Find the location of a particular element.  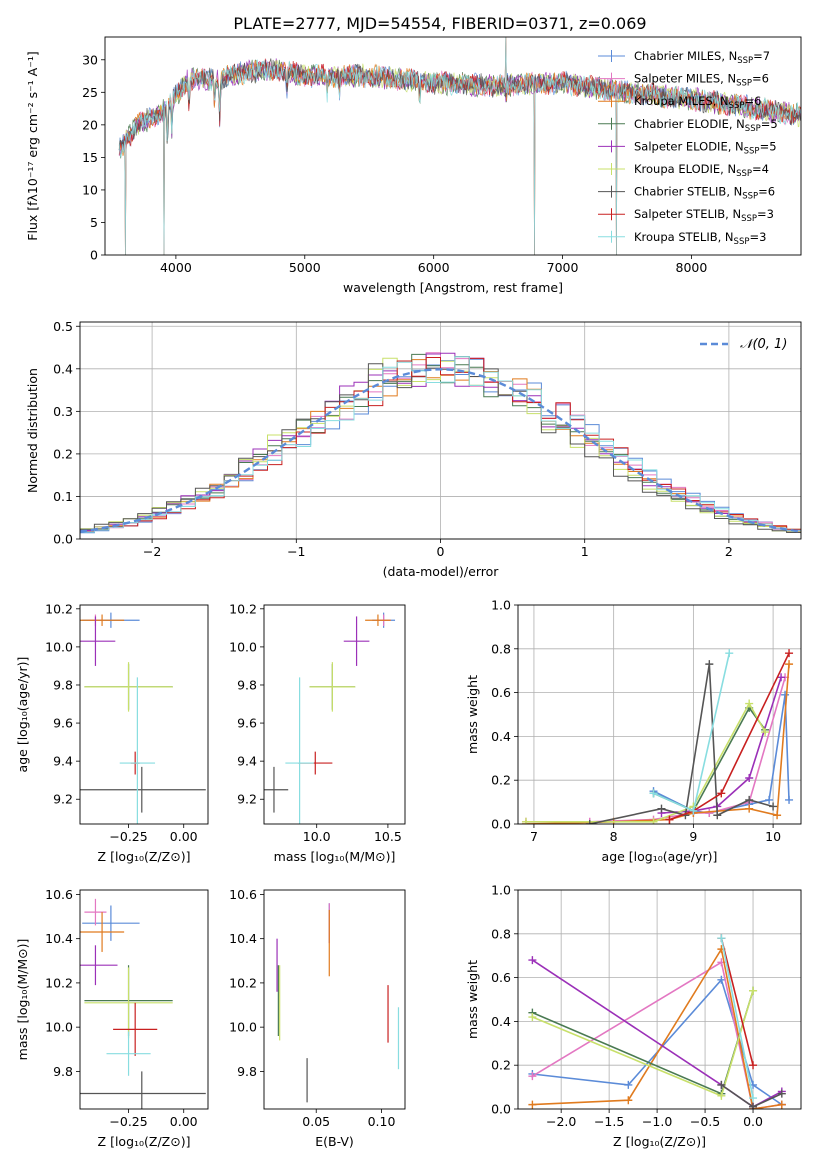

legend-label: Chabrier MILES, NSSP=7 is located at coordinates (702, 57).